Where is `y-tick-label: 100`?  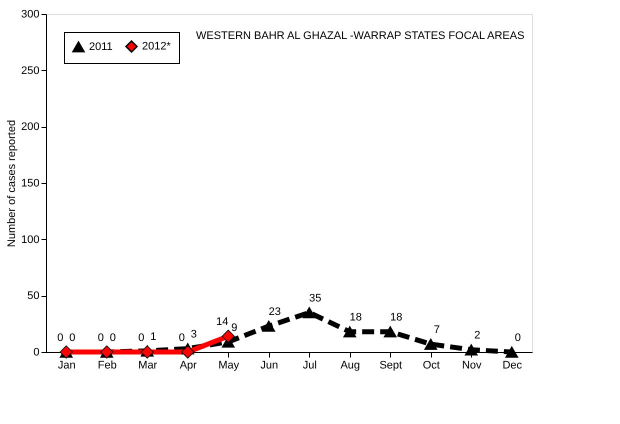
y-tick-label: 100 is located at coordinates (30, 240).